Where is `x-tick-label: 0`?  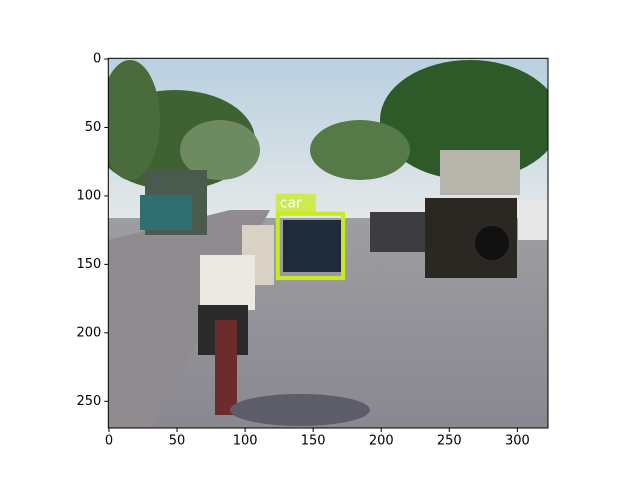 x-tick-label: 0 is located at coordinates (109, 441).